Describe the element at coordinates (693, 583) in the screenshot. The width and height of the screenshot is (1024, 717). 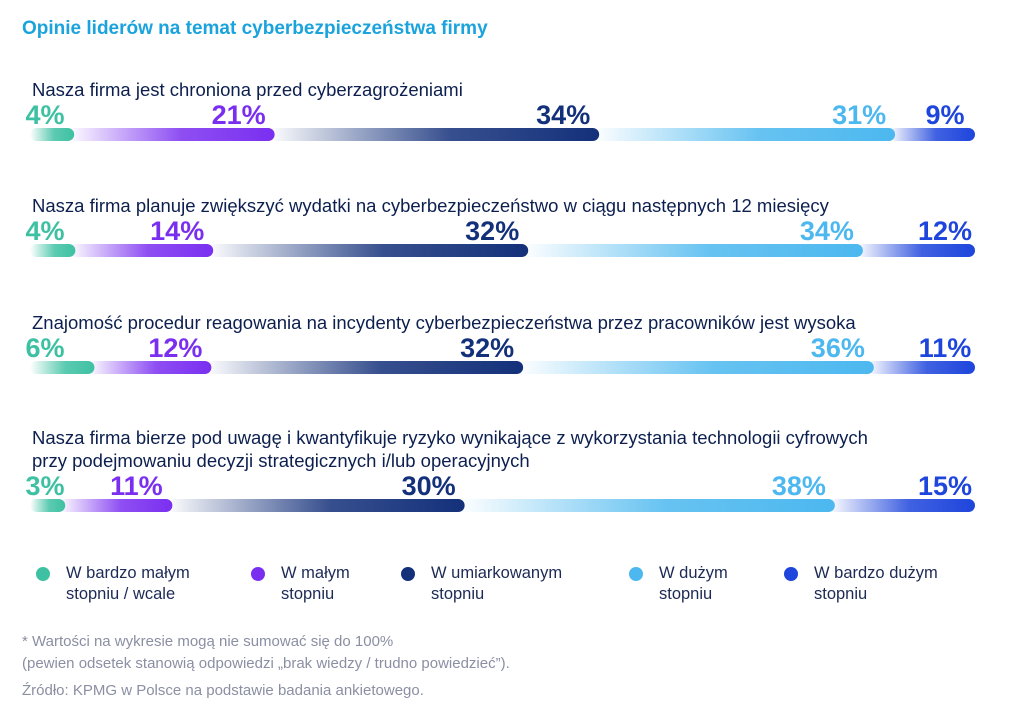
I see `legend-label: W dużym stopniu` at that location.